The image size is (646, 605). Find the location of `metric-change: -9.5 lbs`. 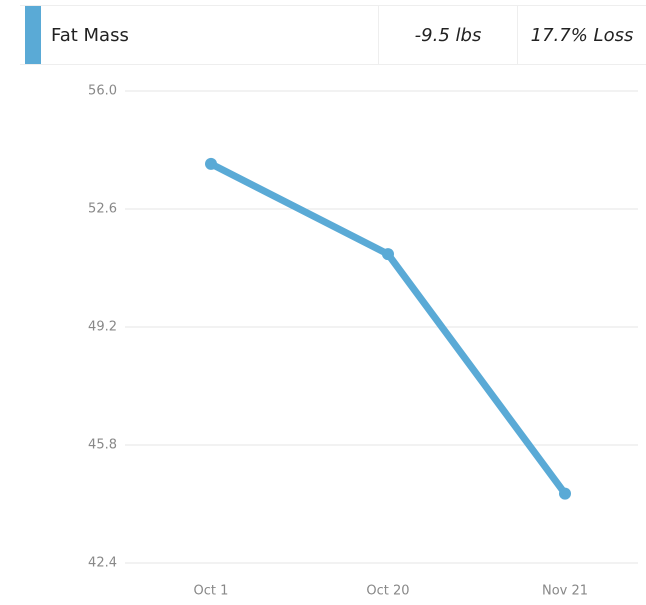

metric-change: -9.5 lbs is located at coordinates (447, 35).